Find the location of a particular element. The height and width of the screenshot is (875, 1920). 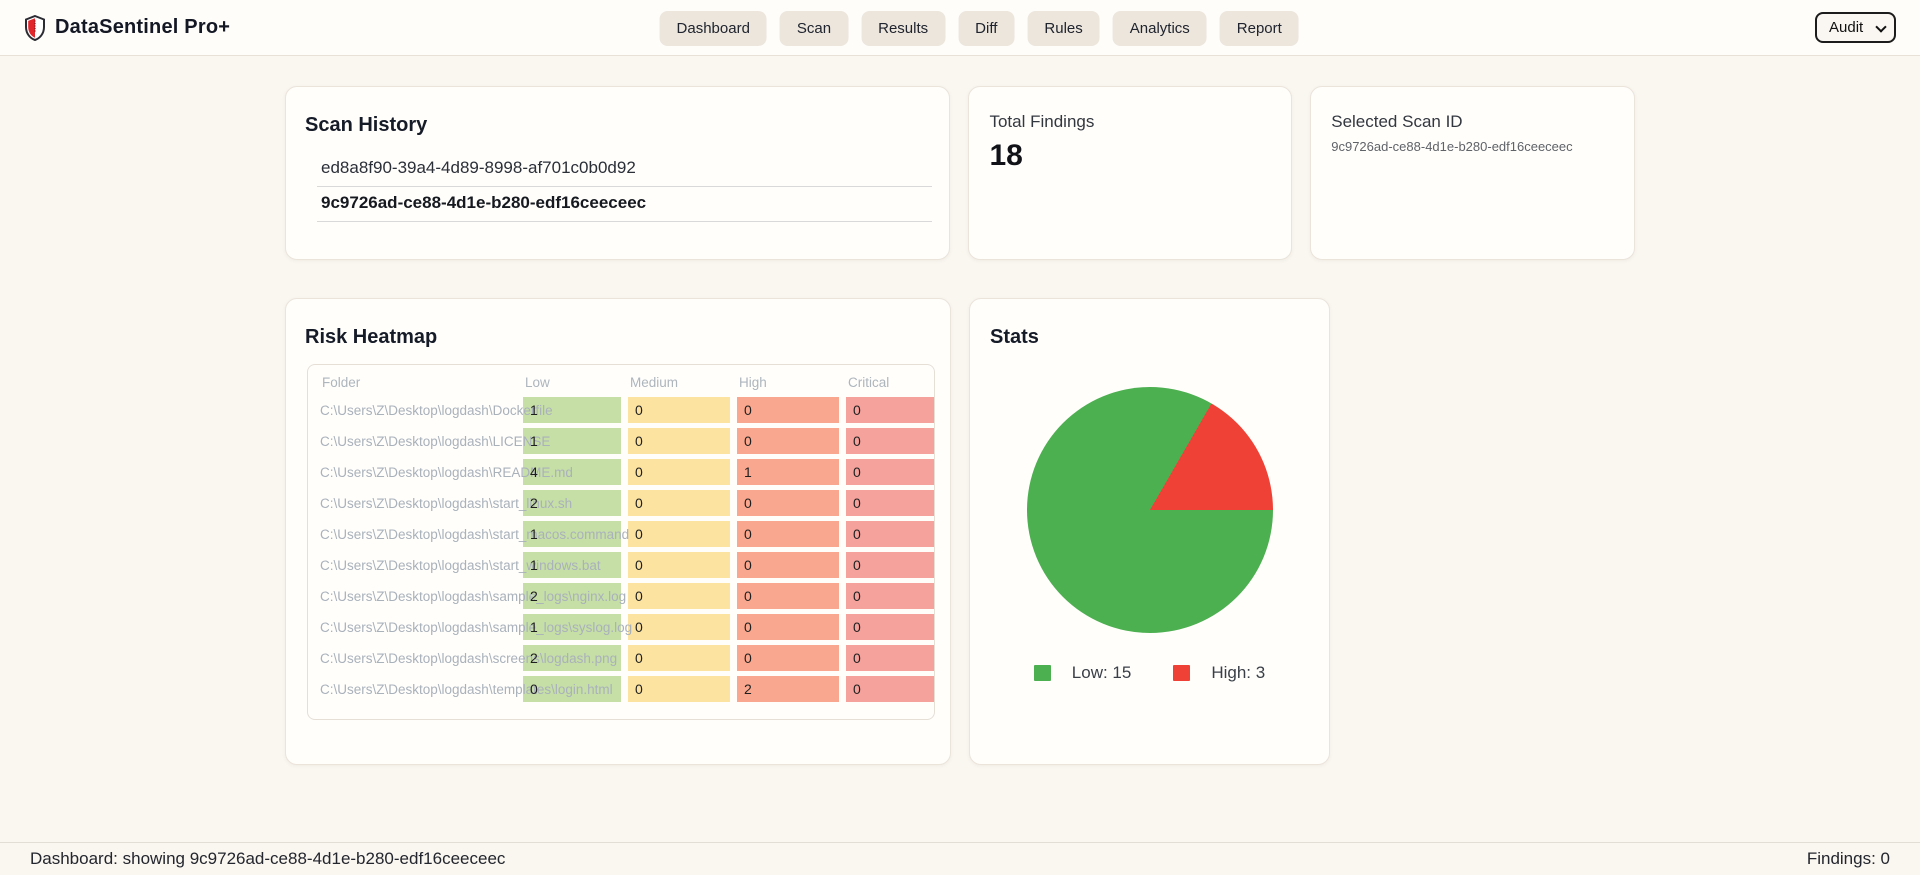

heatmap-cell-high: 2 is located at coordinates (788, 689).